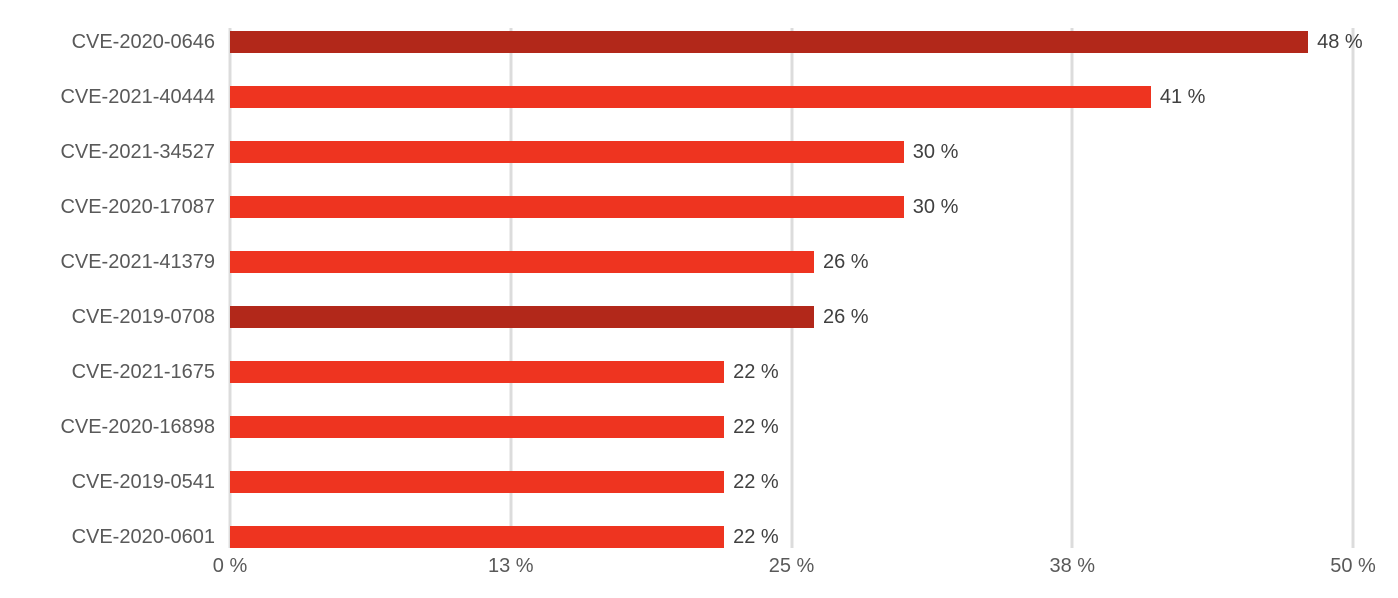 This screenshot has height=598, width=1398. What do you see at coordinates (510, 566) in the screenshot?
I see `x-axis-tick-label: 13 %` at bounding box center [510, 566].